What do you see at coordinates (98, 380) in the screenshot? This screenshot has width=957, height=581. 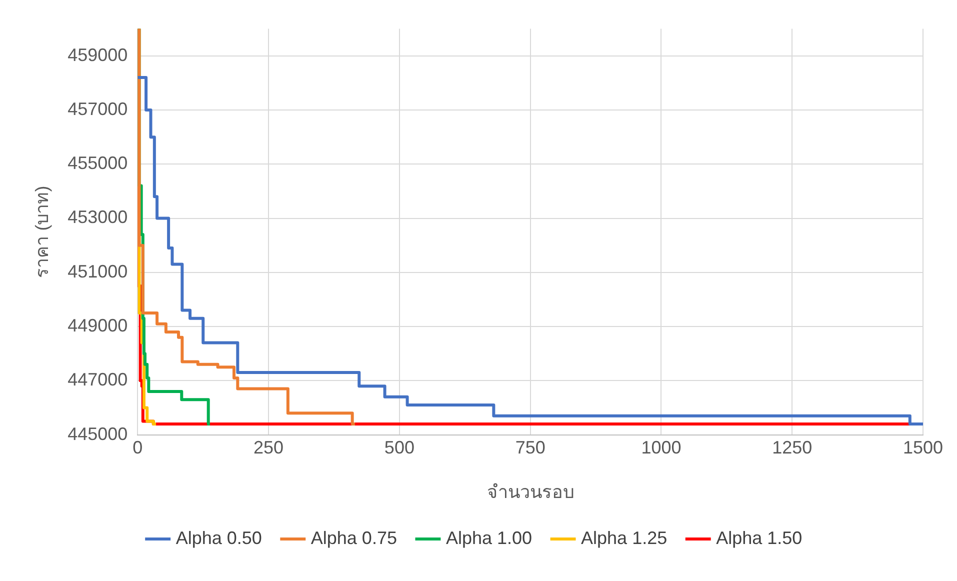 I see `y-tick-label: 447000` at bounding box center [98, 380].